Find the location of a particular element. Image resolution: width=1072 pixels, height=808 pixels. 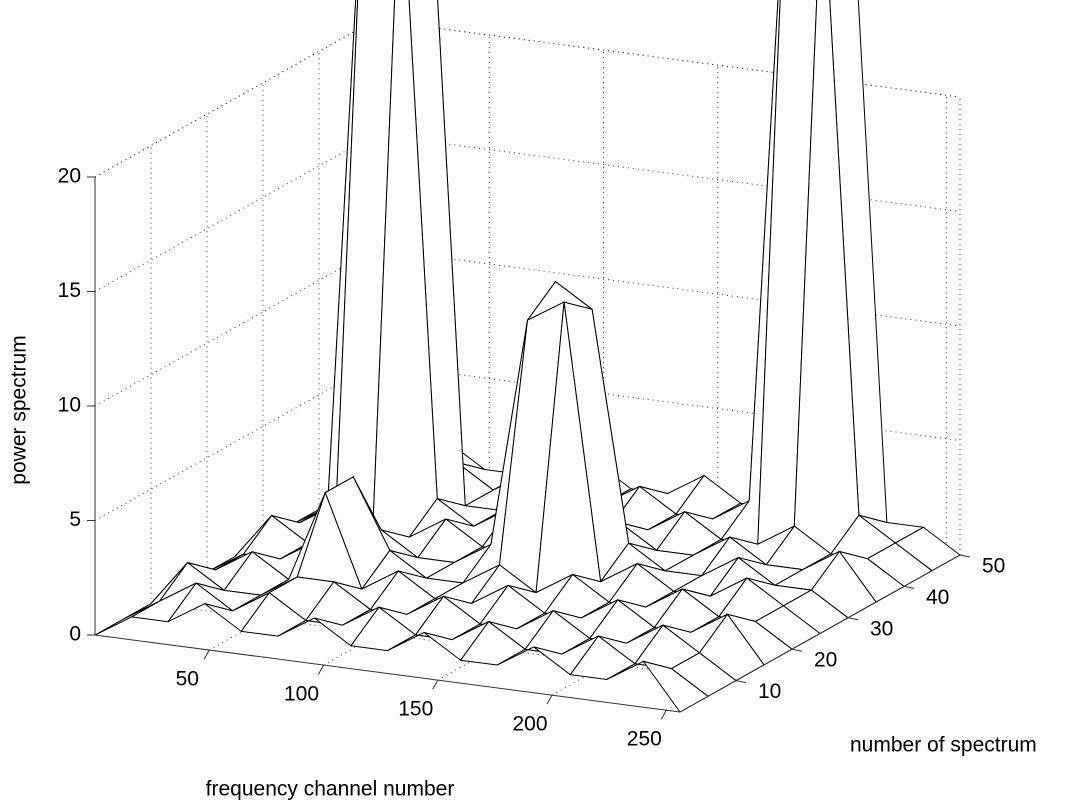

y-tick-label: 50 is located at coordinates (993, 566).